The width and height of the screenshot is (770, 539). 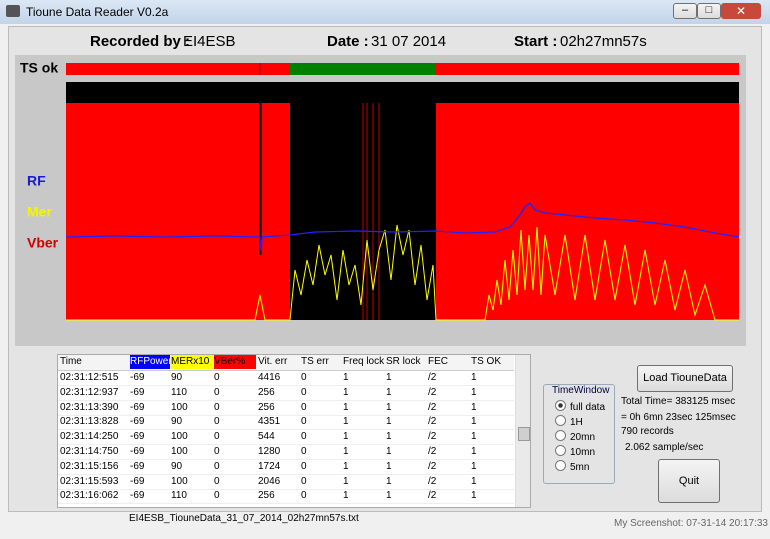 I want to click on table-cell: 02:31:16:062, so click(x=89, y=496).